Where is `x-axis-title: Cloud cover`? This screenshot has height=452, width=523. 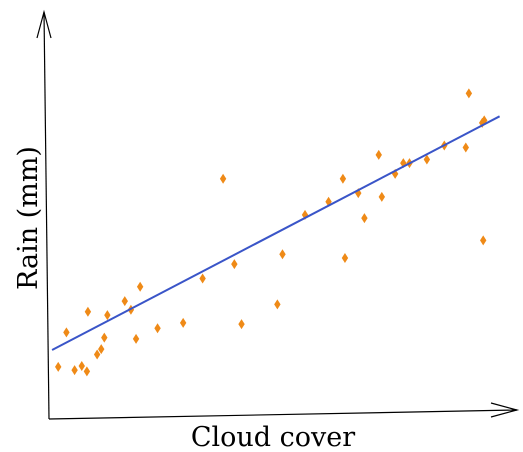
x-axis-title: Cloud cover is located at coordinates (273, 437).